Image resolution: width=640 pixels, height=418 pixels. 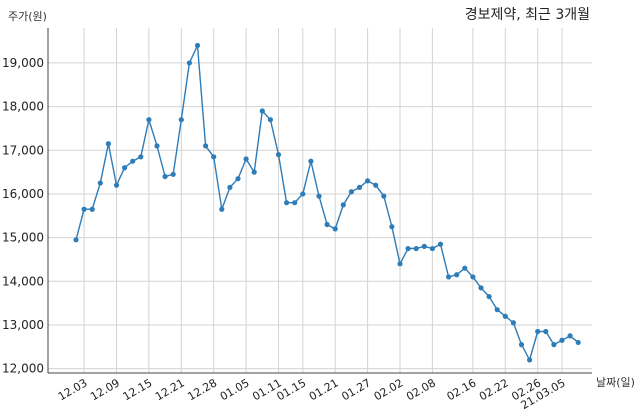 What do you see at coordinates (615, 382) in the screenshot?
I see `x-axis-title: 날짜(일)` at bounding box center [615, 382].